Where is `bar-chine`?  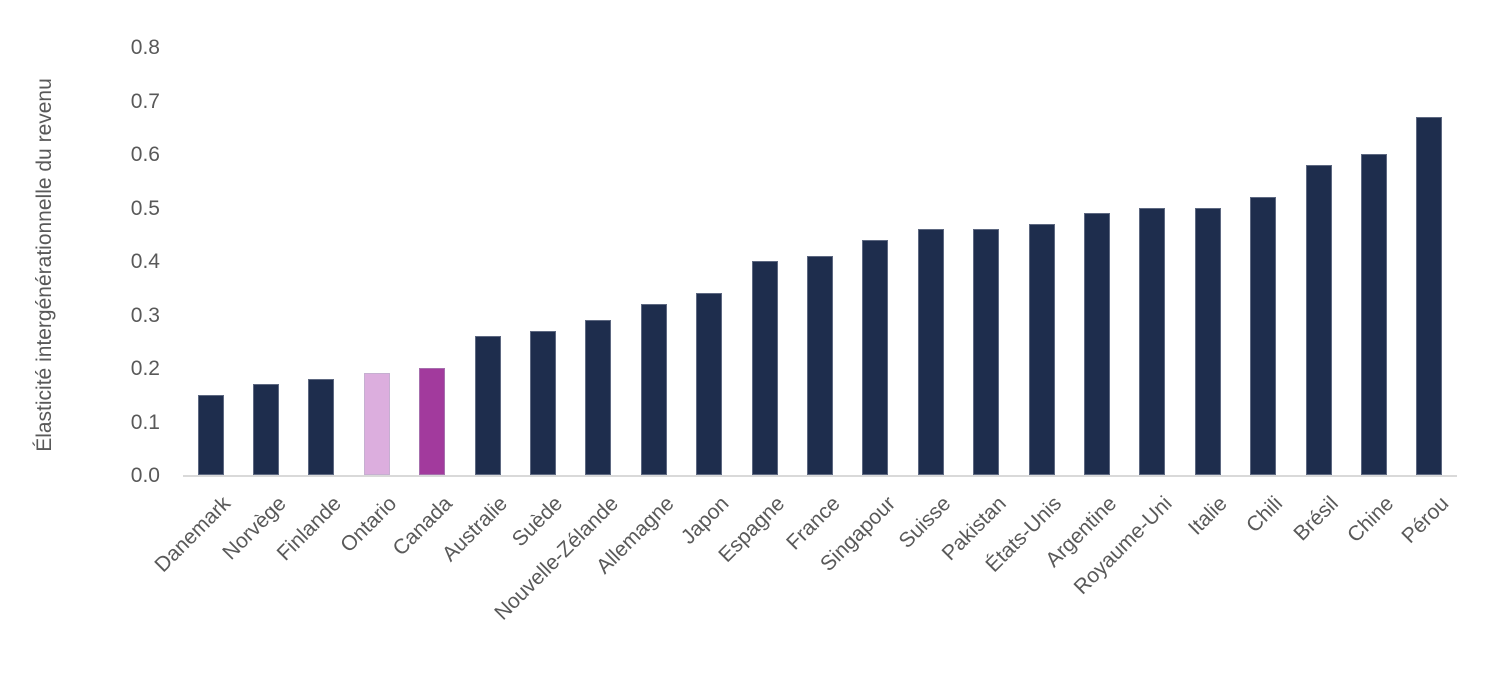 bar-chine is located at coordinates (1373, 314).